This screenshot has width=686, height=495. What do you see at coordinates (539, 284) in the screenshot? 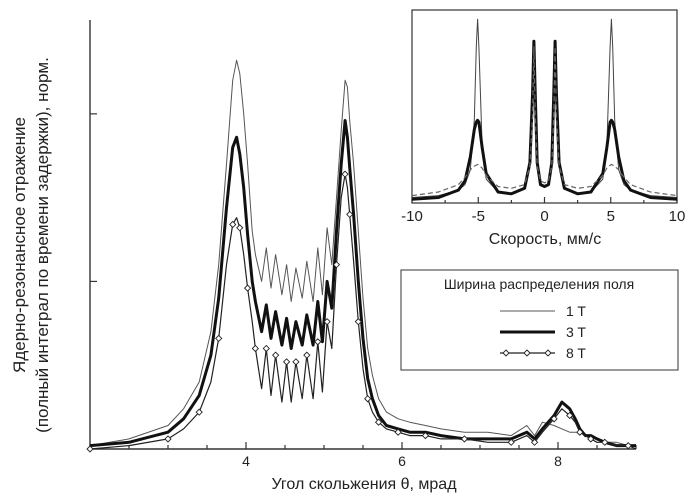
I see `legend-title: Ширина распределения поля` at bounding box center [539, 284].